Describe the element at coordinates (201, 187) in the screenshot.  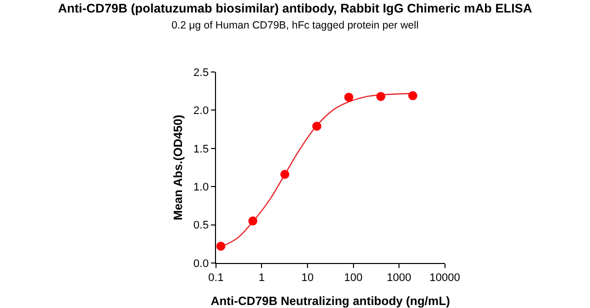
I see `y-tick-label: 1.0` at that location.